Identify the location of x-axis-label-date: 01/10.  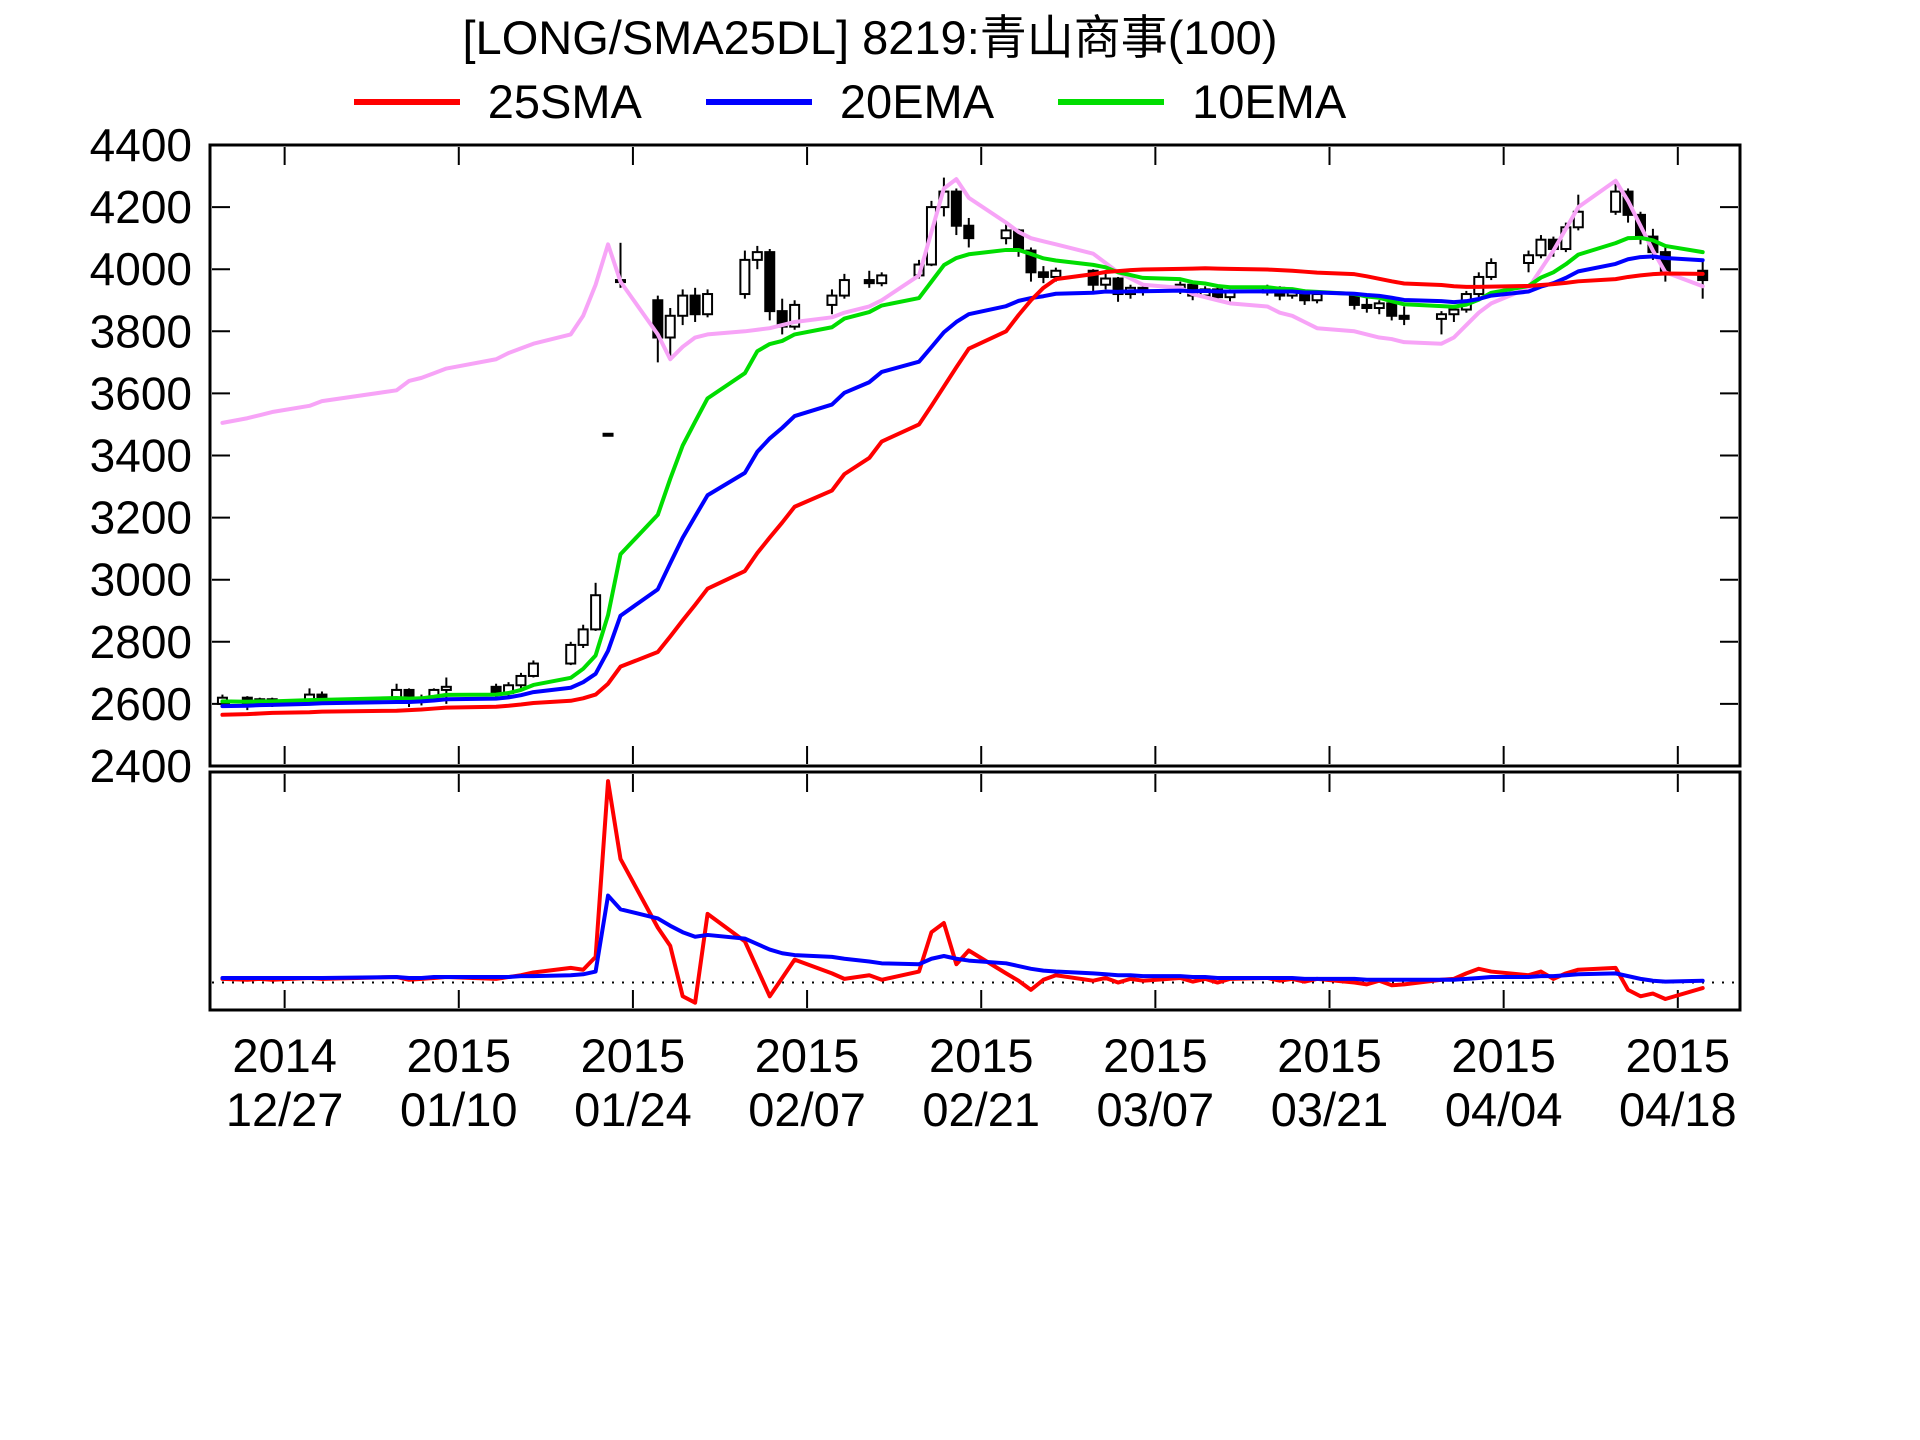
(459, 1109).